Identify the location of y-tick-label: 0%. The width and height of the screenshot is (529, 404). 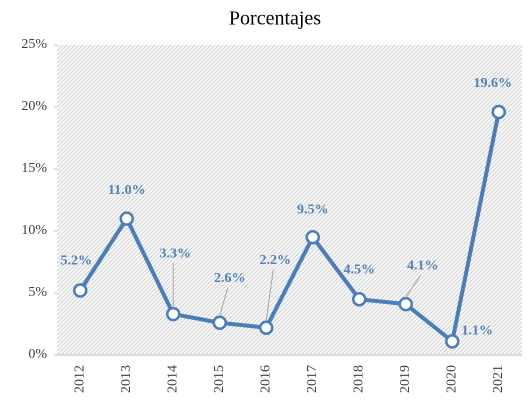
(37, 354).